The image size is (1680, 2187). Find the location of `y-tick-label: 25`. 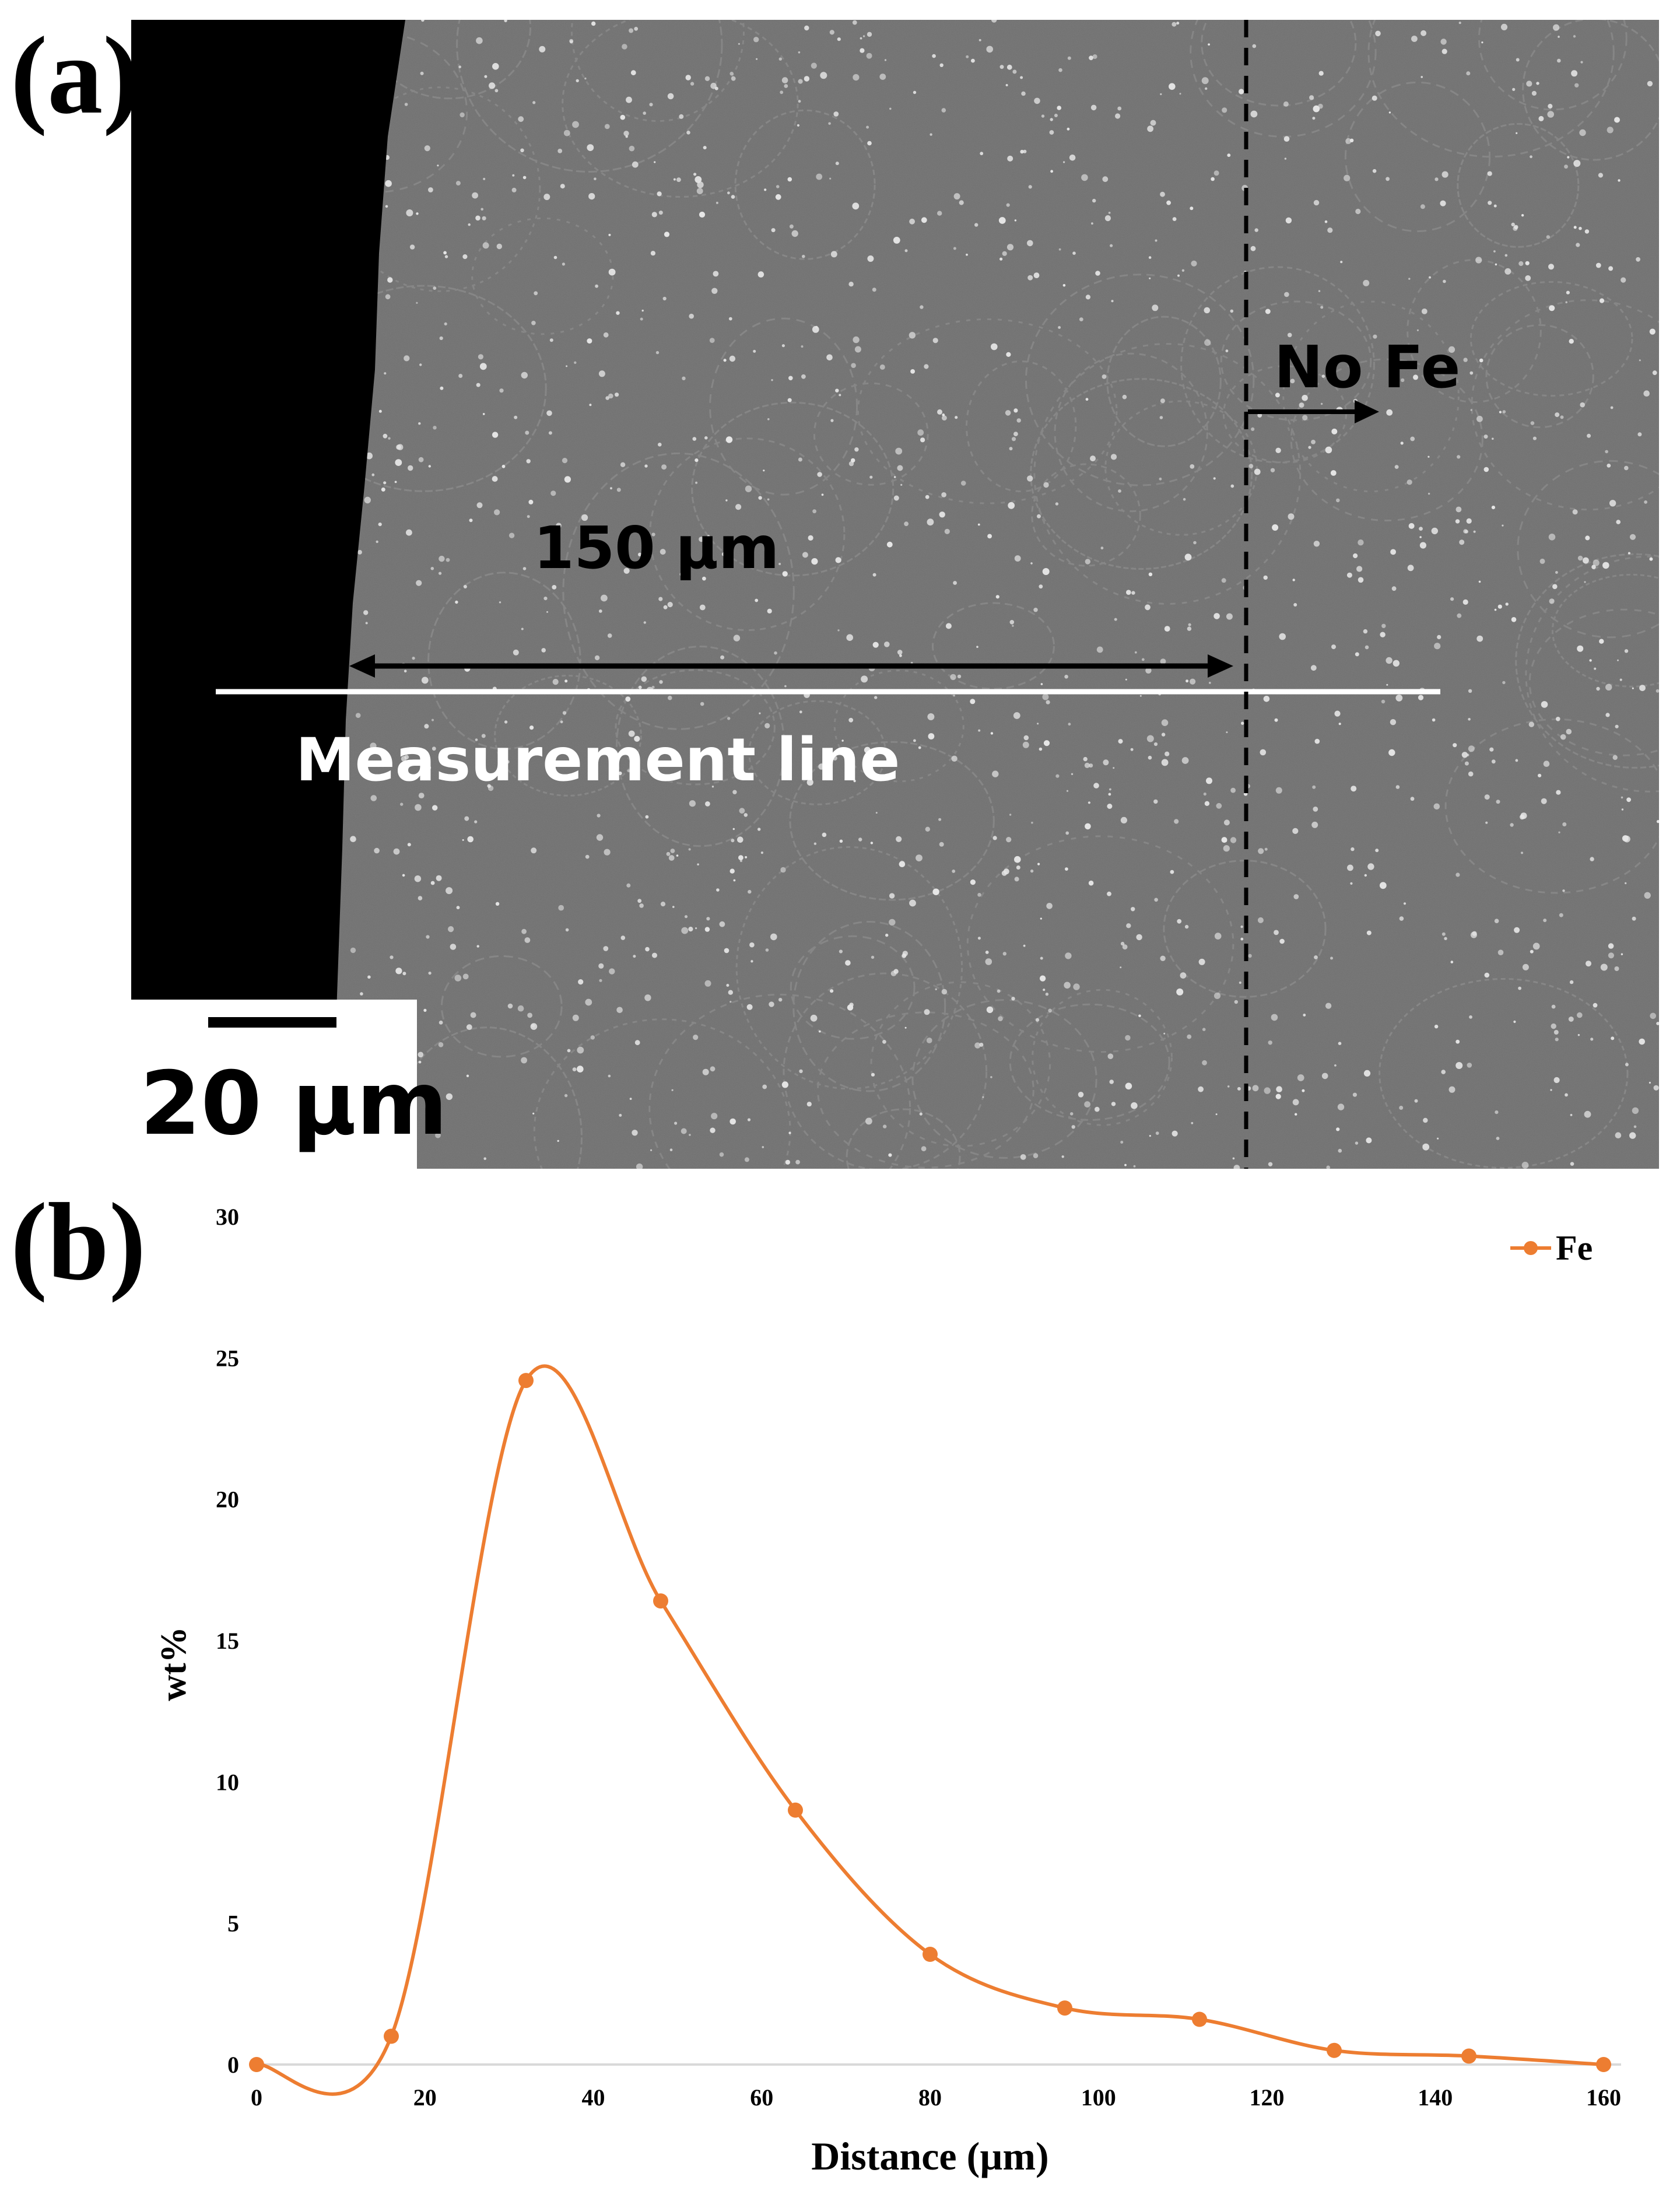

y-tick-label: 25 is located at coordinates (227, 1358).